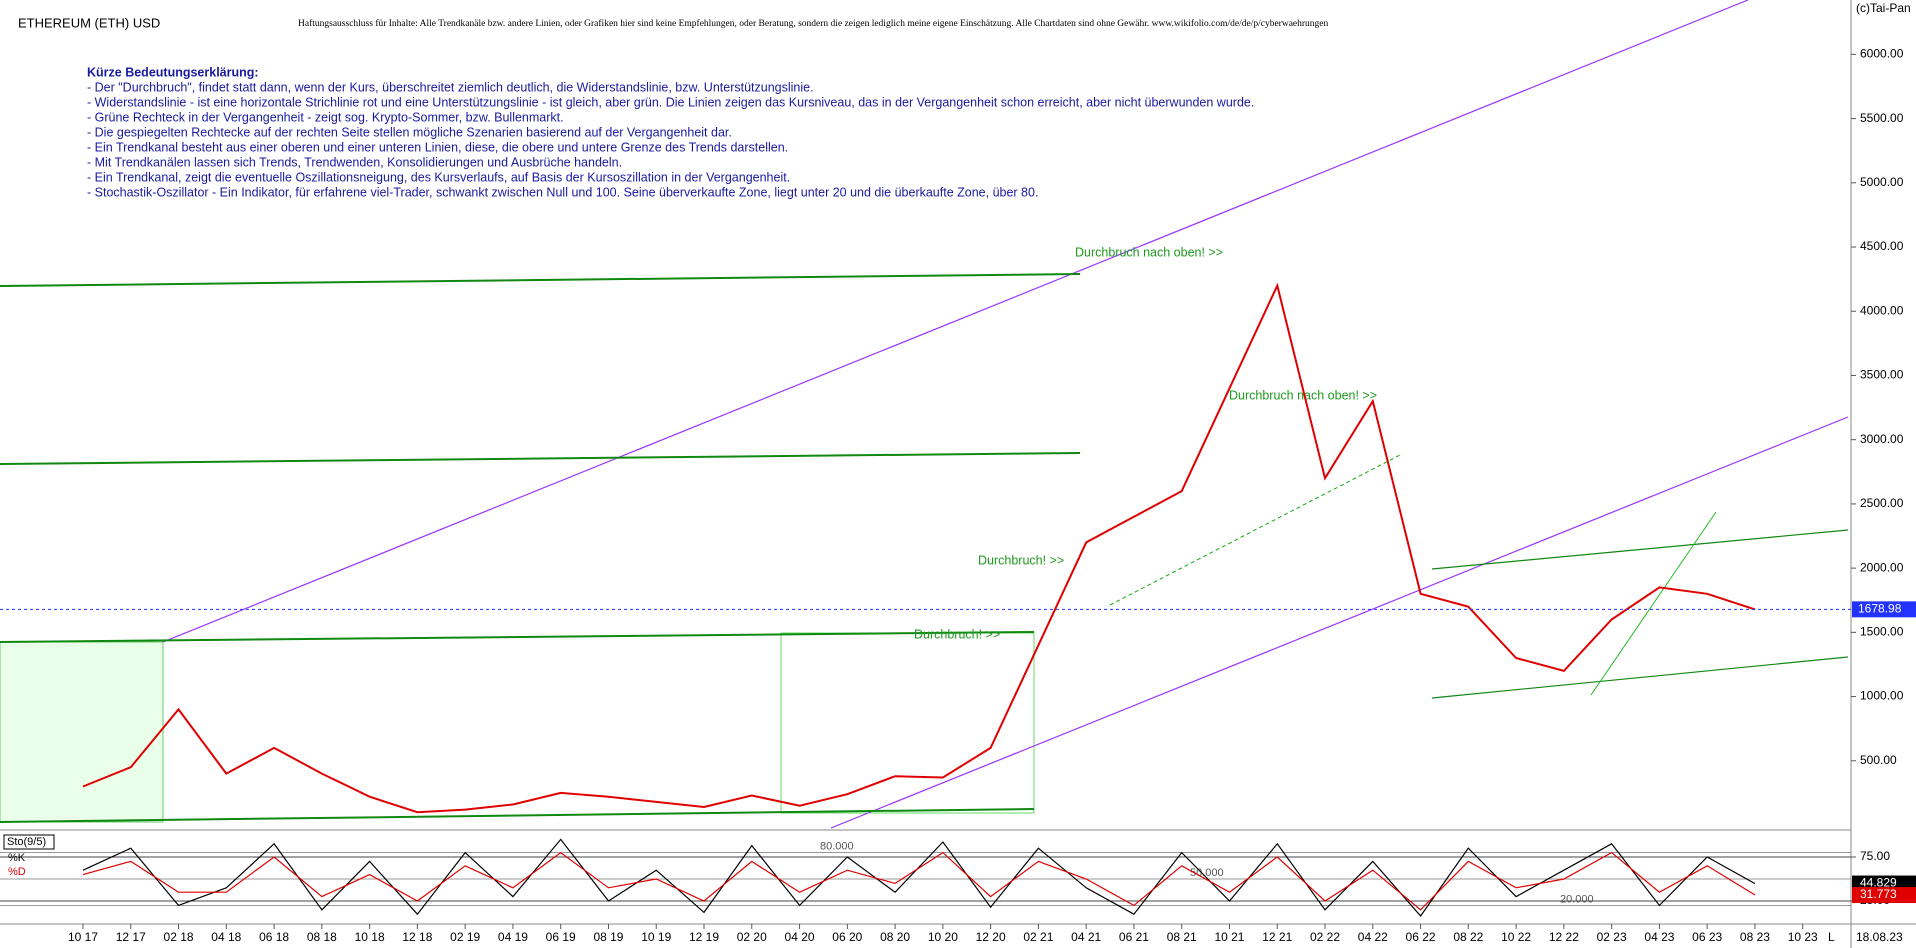 This screenshot has width=1916, height=948. Describe the element at coordinates (83, 937) in the screenshot. I see `x-tick-label: 10 17` at that location.